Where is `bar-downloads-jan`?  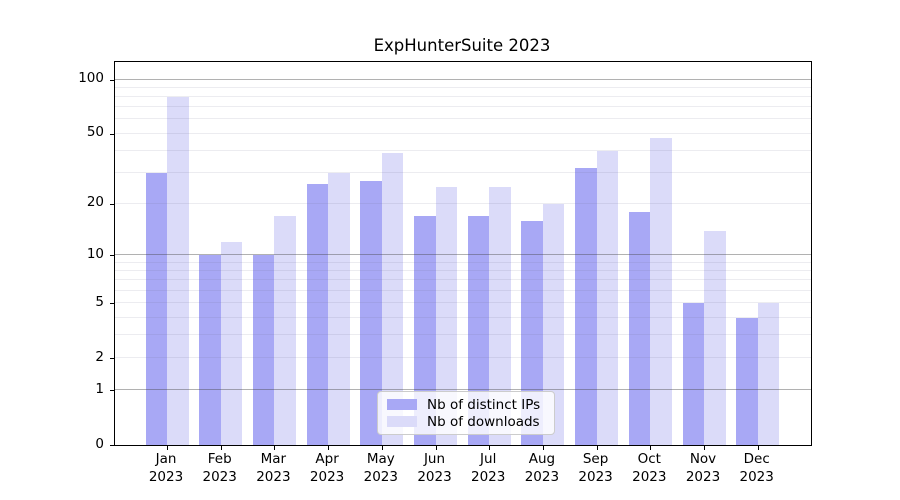
bar-downloads-jan is located at coordinates (178, 271).